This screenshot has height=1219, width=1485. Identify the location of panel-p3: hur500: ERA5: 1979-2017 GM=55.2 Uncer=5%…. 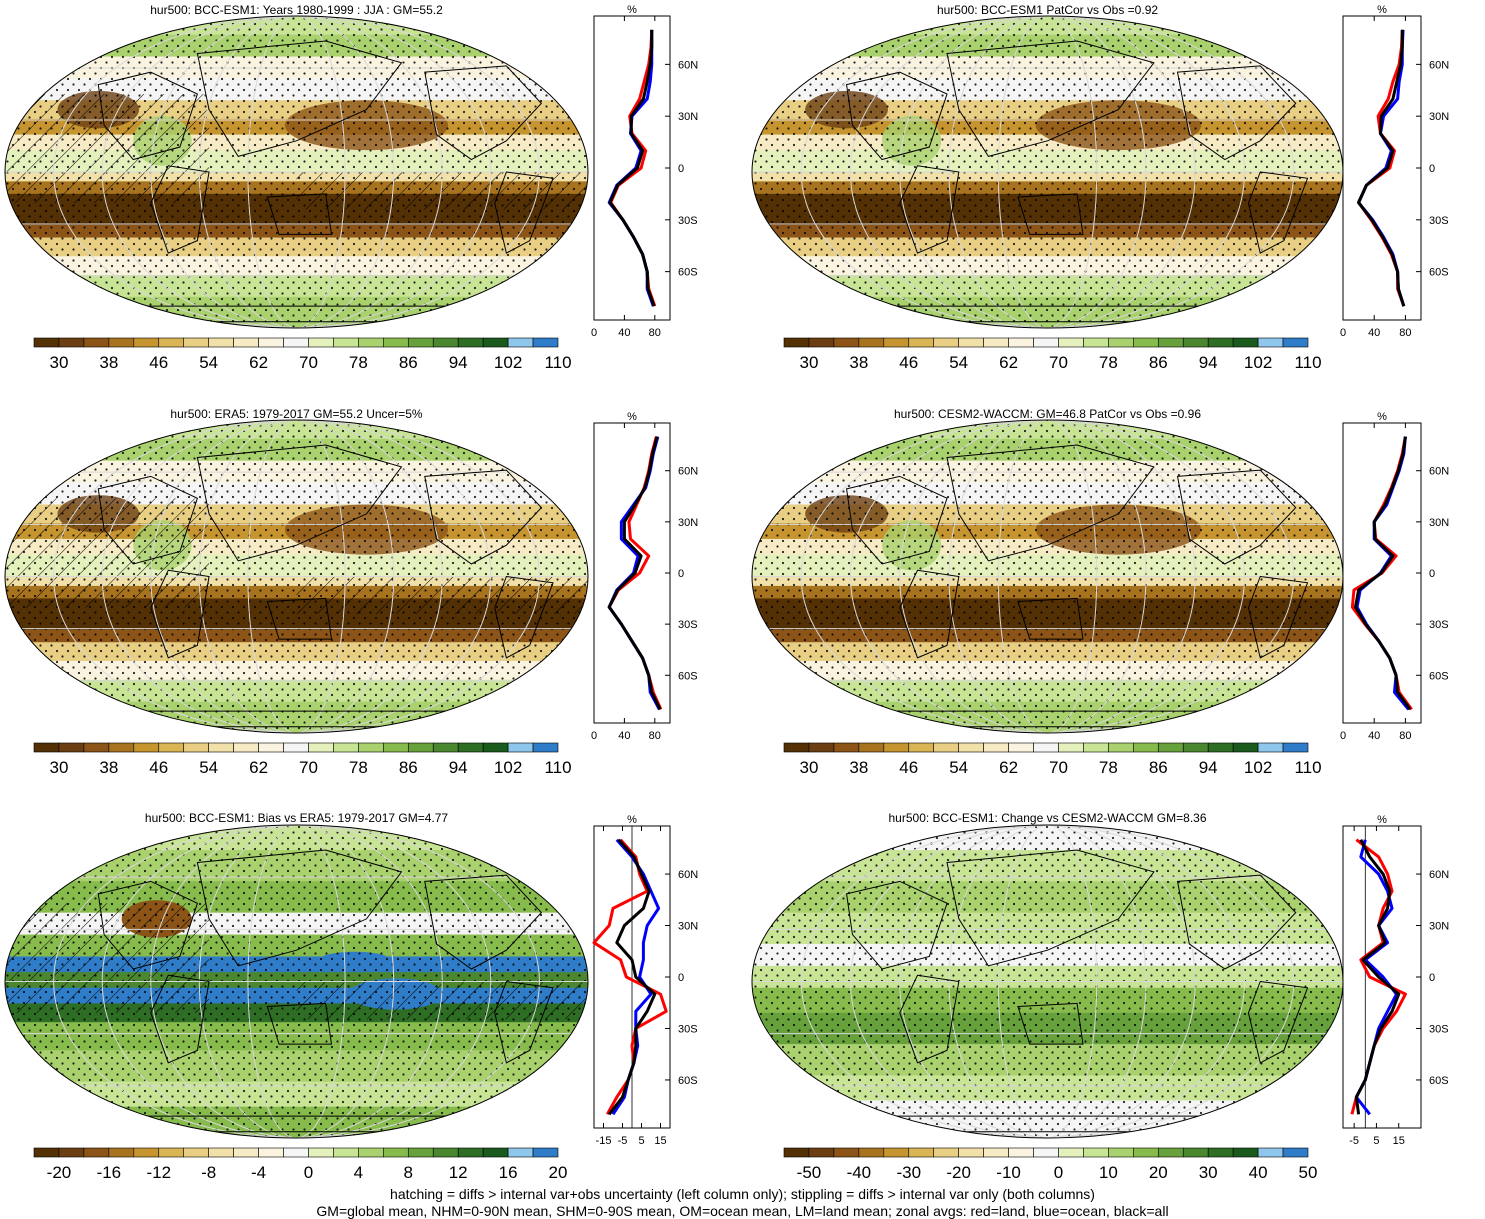
(351, 592).